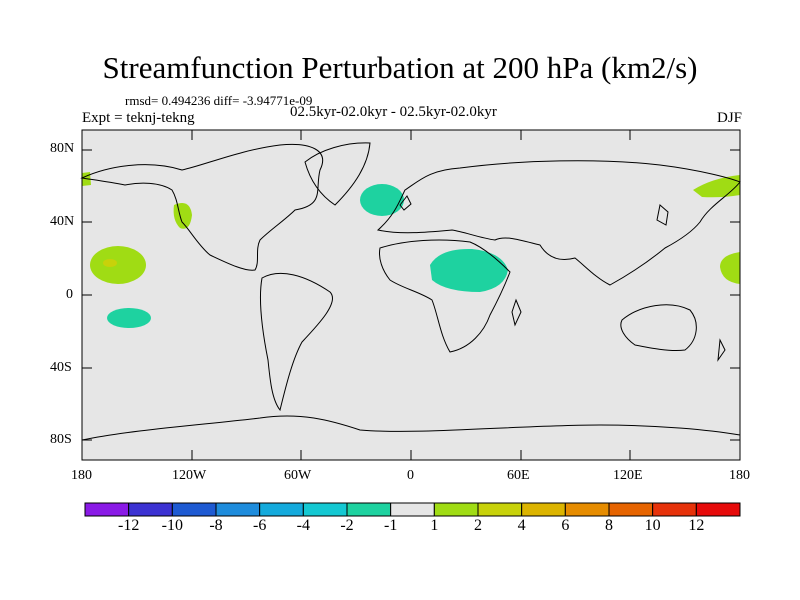  Describe the element at coordinates (216, 525) in the screenshot. I see `colorbar-label: -8` at that location.